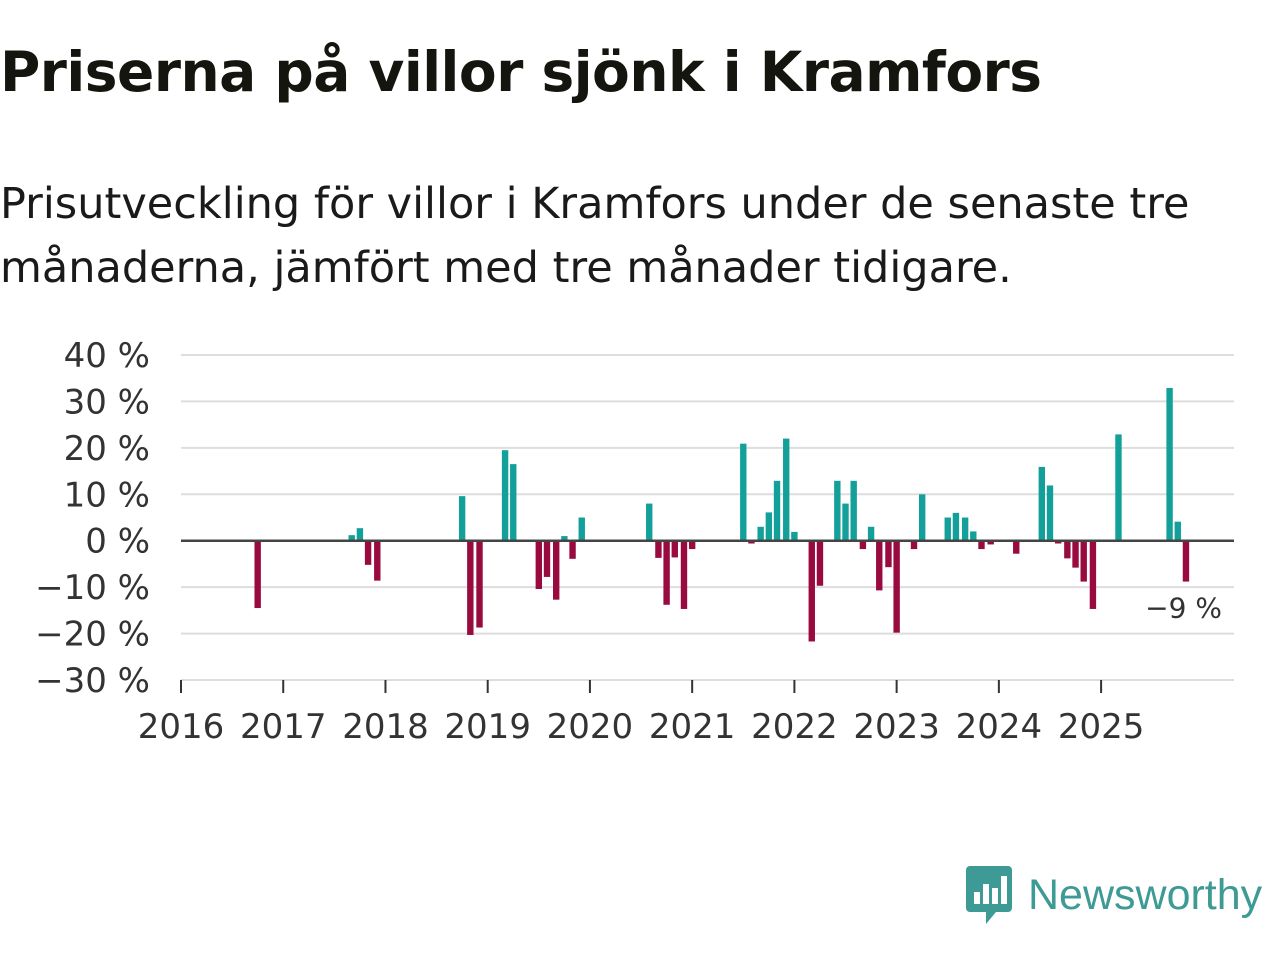 This screenshot has height=960, width=1280. I want to click on y-tick-label: −30 %, so click(92, 681).